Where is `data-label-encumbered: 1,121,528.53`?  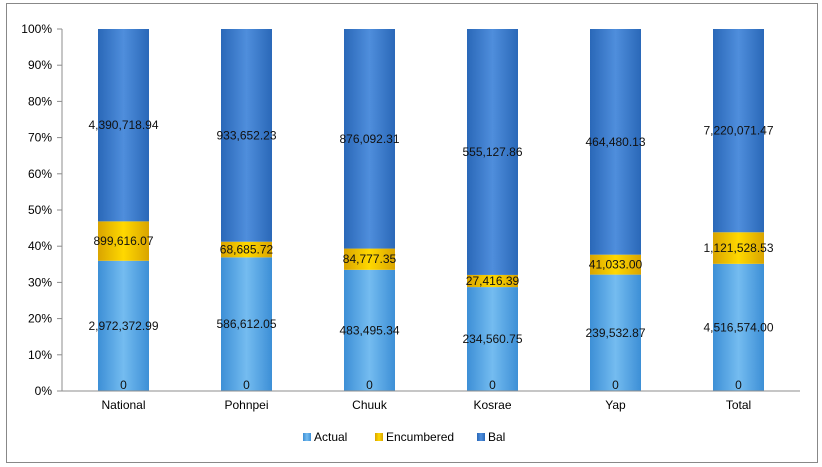
data-label-encumbered: 1,121,528.53 is located at coordinates (738, 248).